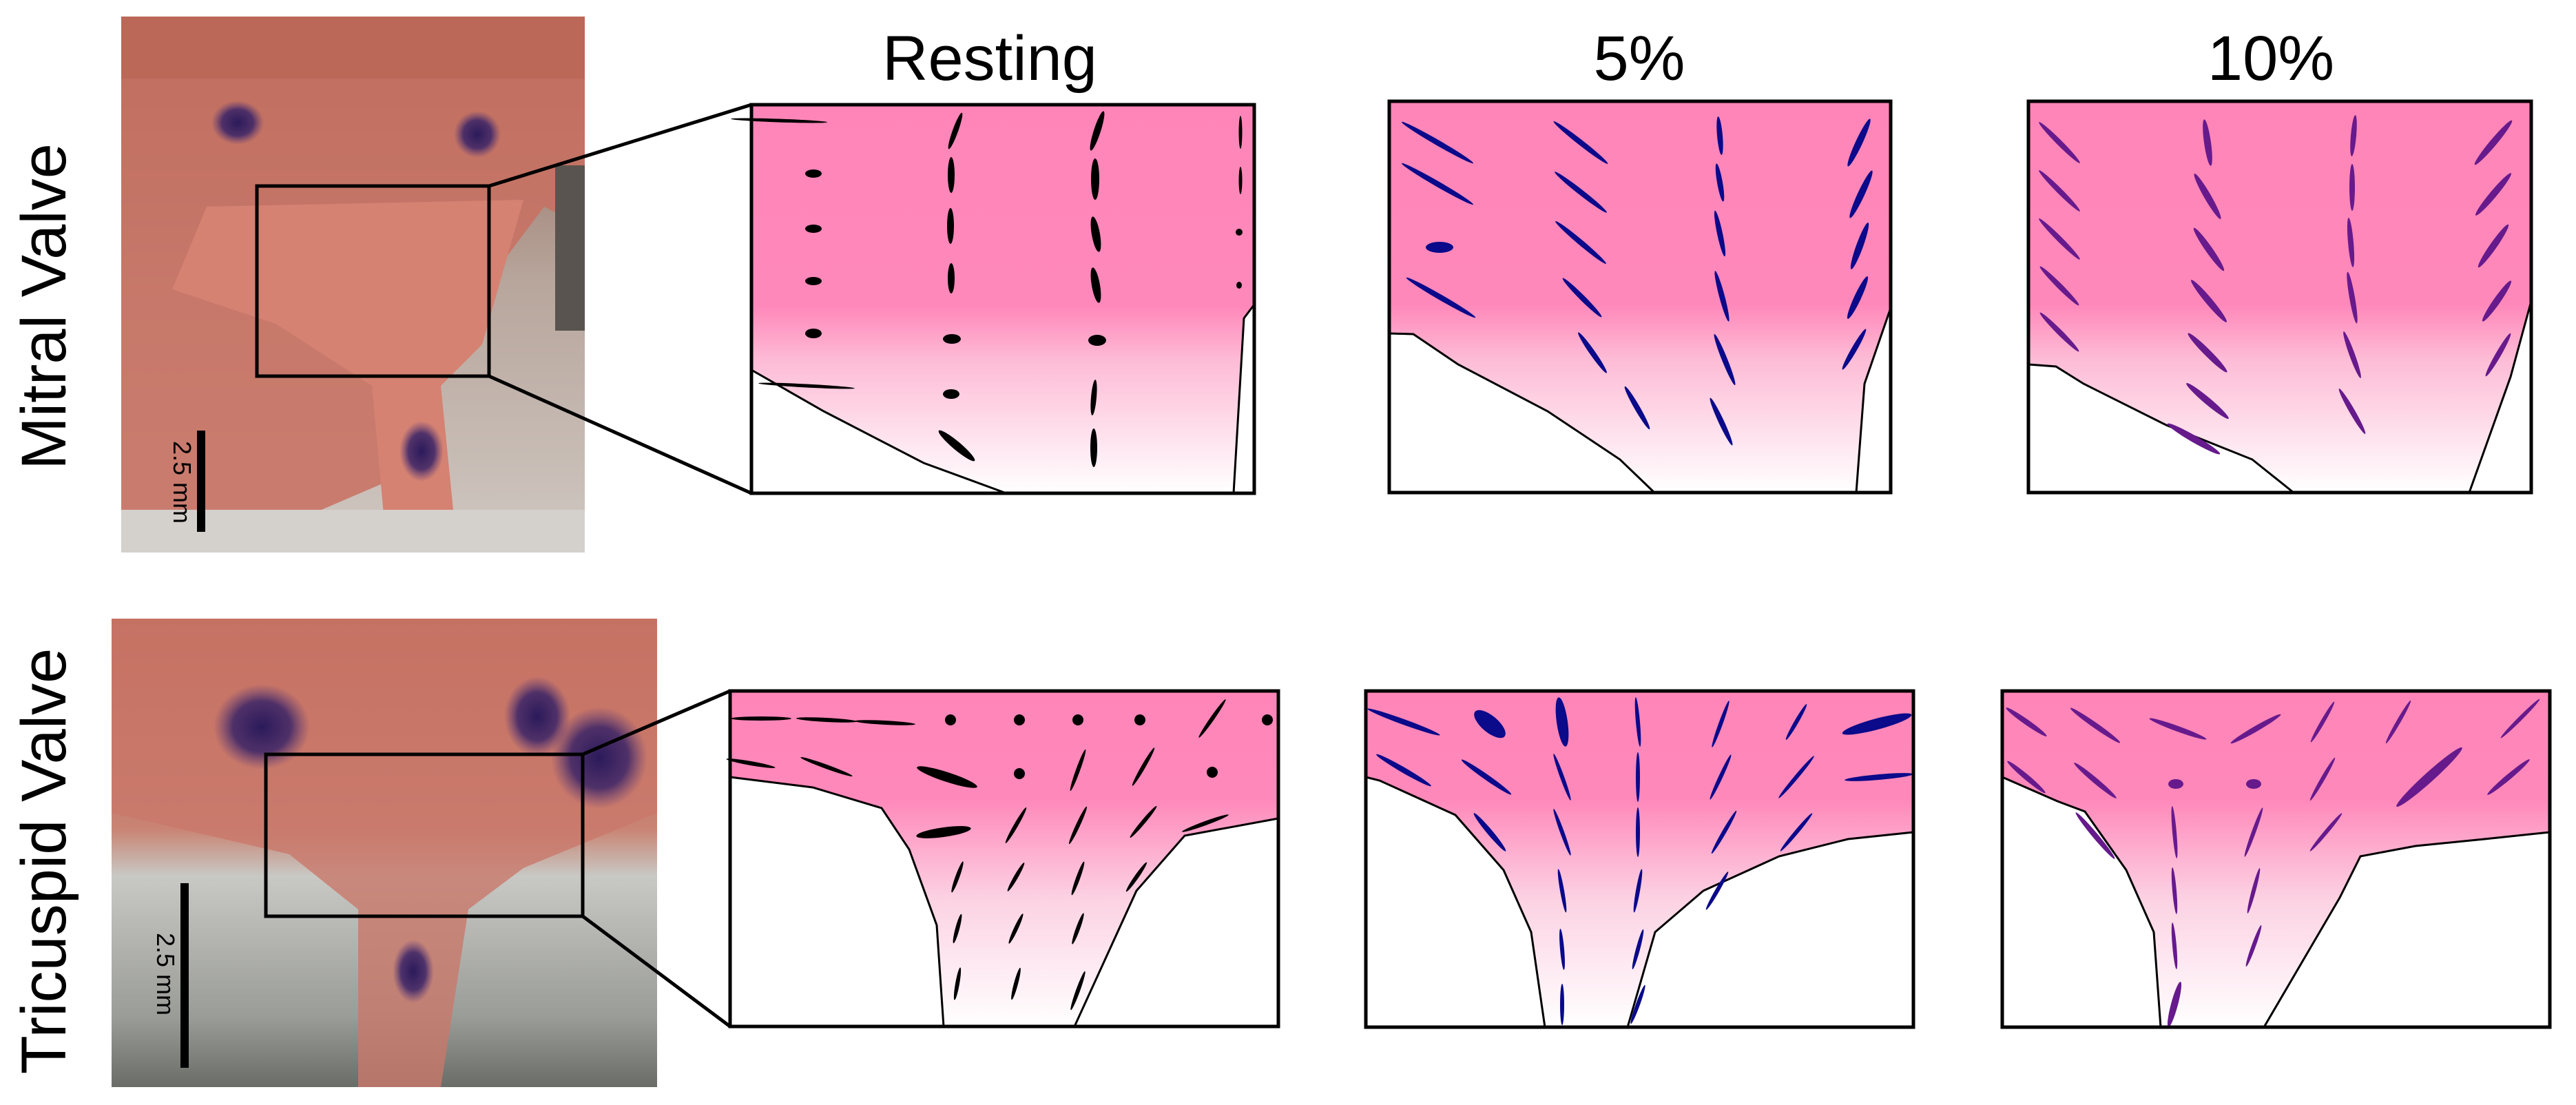  I want to click on ellipse-glyphs-mitral-10-percent, so click(2276, 285).